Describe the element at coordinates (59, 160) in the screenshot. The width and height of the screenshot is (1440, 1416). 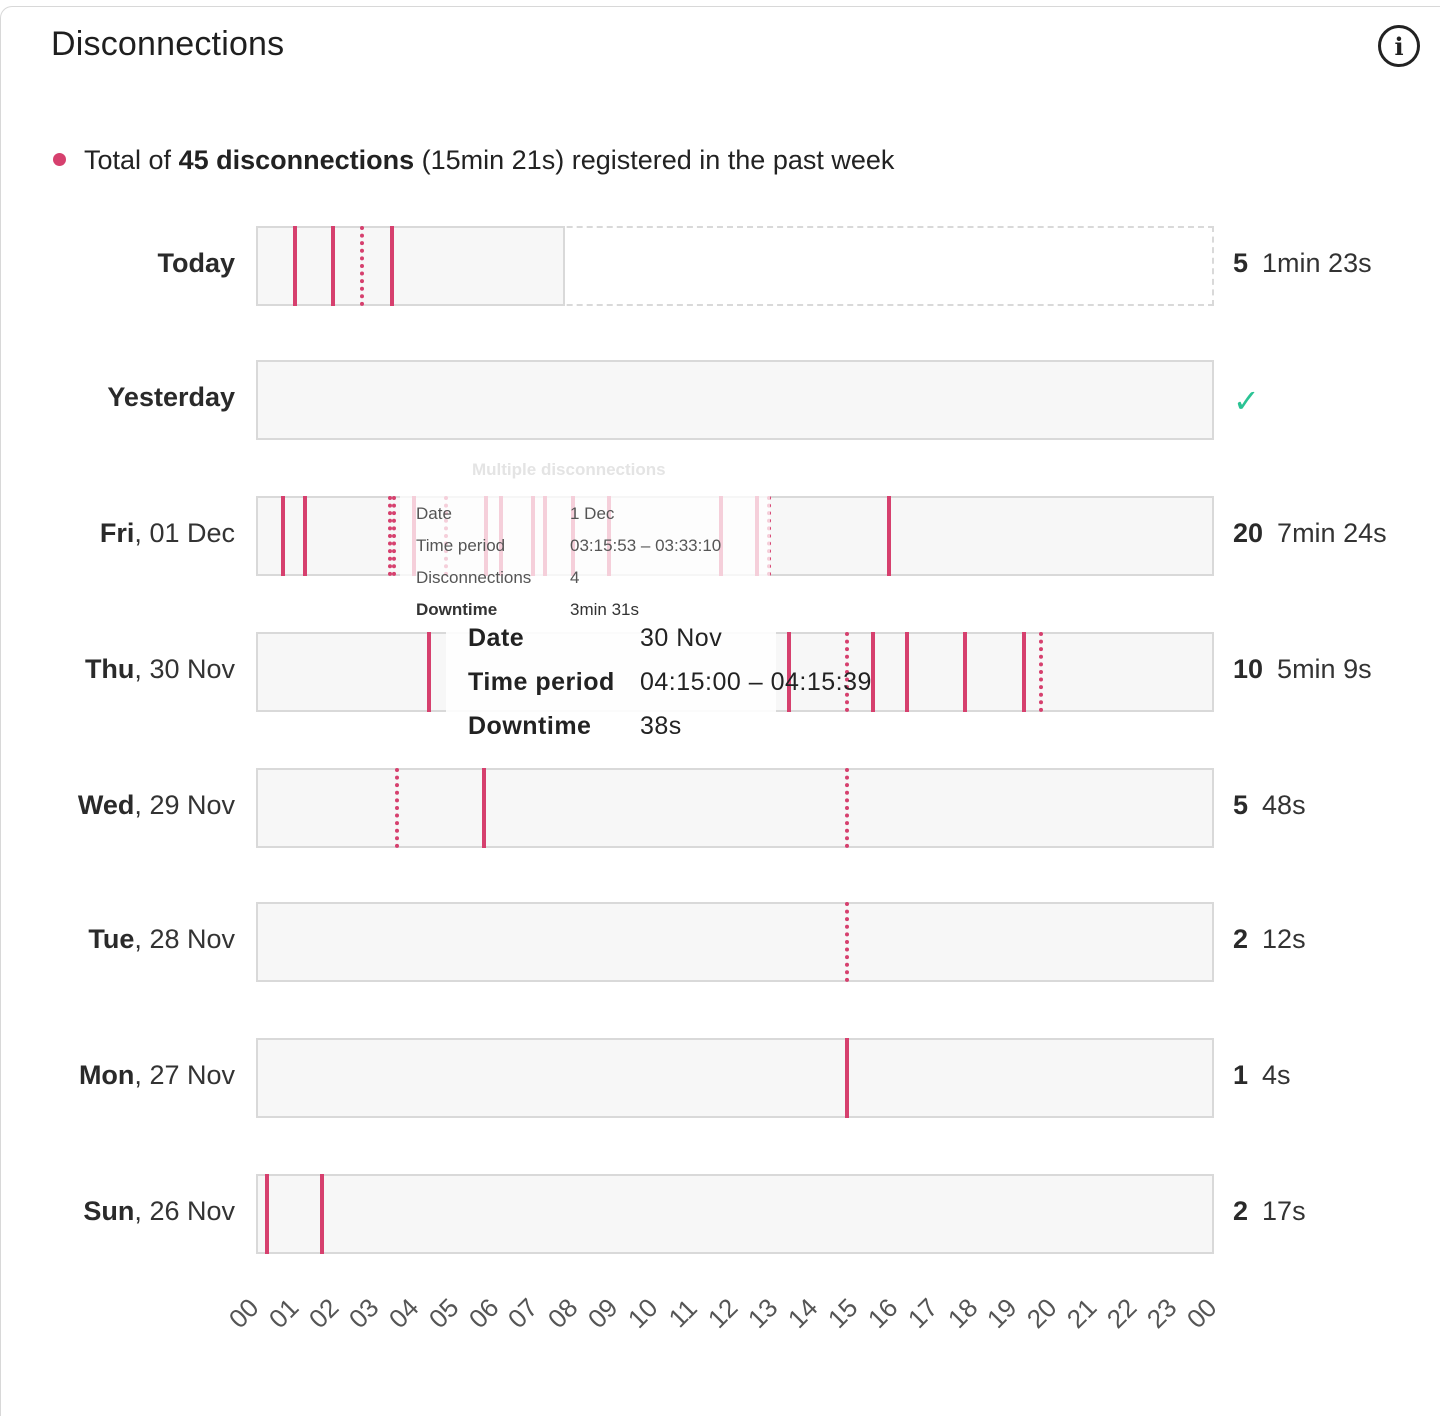
I see `legend-dot` at that location.